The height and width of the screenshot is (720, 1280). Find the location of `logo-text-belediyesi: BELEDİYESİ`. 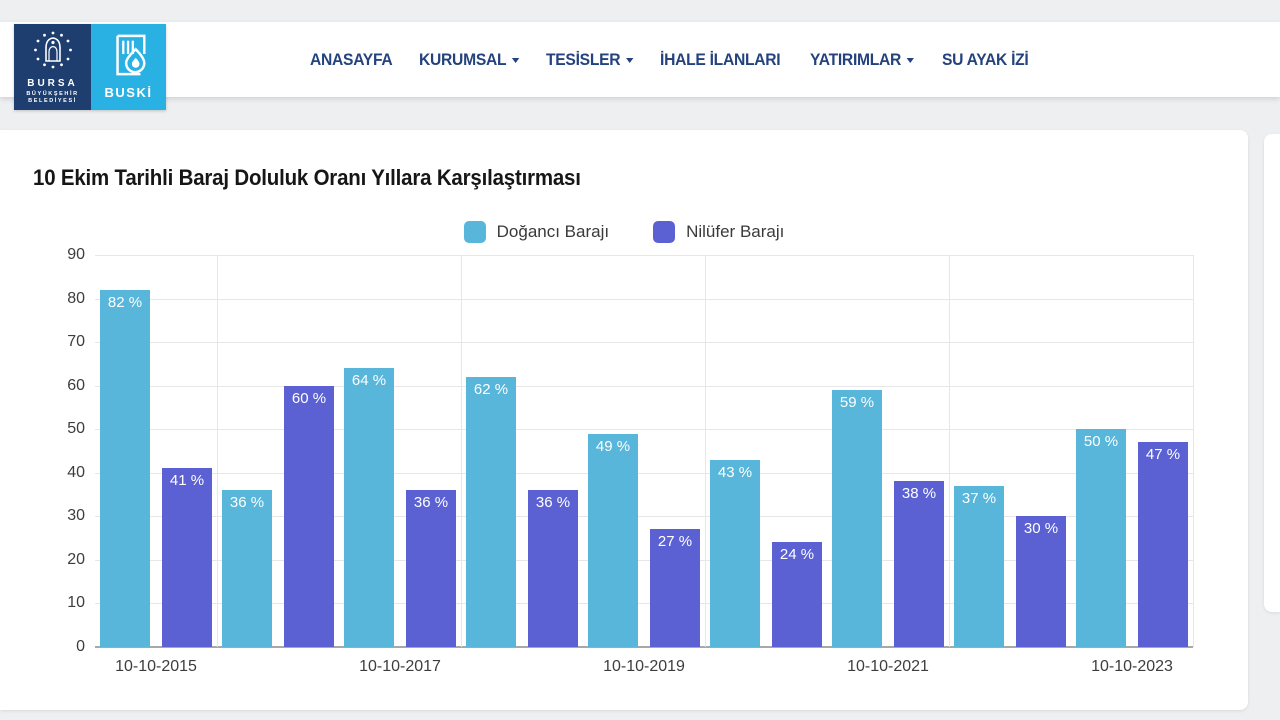

logo-text-belediyesi: BELEDİYESİ is located at coordinates (52, 100).